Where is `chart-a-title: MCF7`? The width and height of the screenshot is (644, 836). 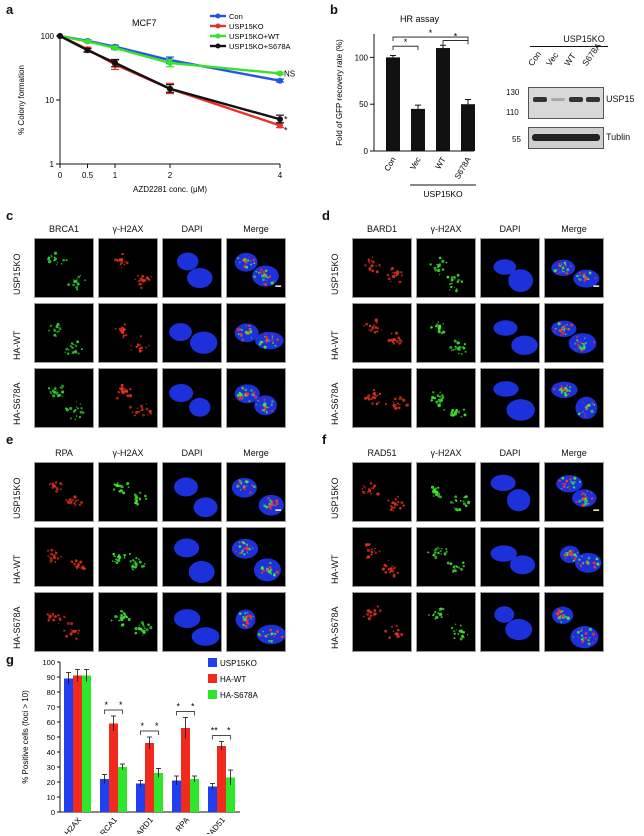 chart-a-title: MCF7 is located at coordinates (144, 23).